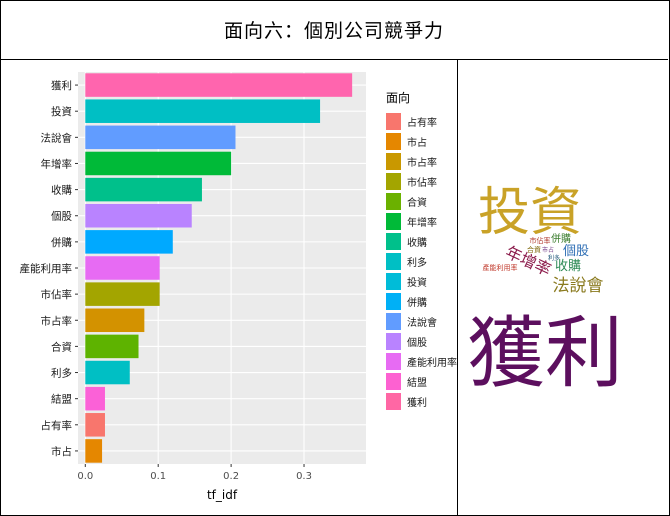 The width and height of the screenshot is (670, 516). I want to click on cloud-word-市佔率: 市佔率, so click(540, 240).